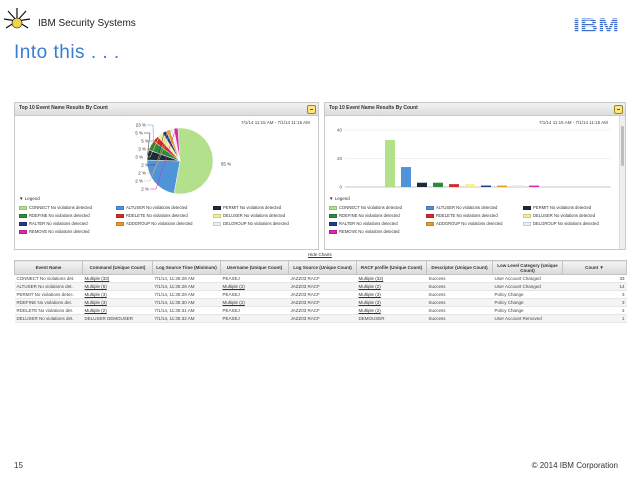 The image size is (638, 479). Describe the element at coordinates (502, 186) in the screenshot. I see `bar-addgroup` at that location.